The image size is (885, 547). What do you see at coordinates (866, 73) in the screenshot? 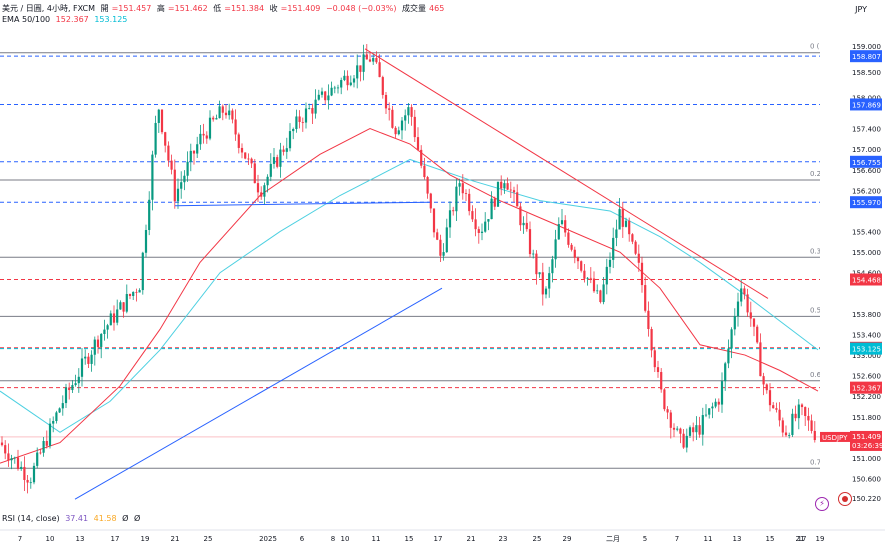
I see `price-tick-label: 158.500` at bounding box center [866, 73].